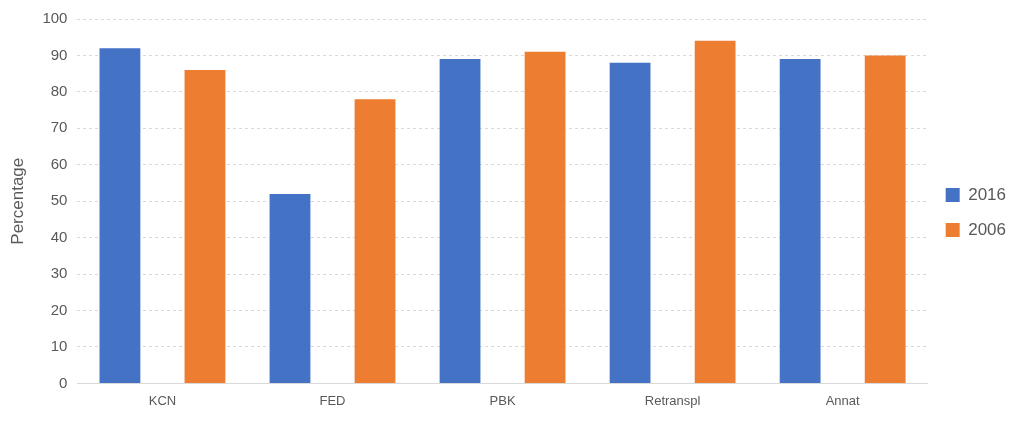 The image size is (1020, 423). What do you see at coordinates (502, 400) in the screenshot?
I see `x-tick-label: PBK` at bounding box center [502, 400].